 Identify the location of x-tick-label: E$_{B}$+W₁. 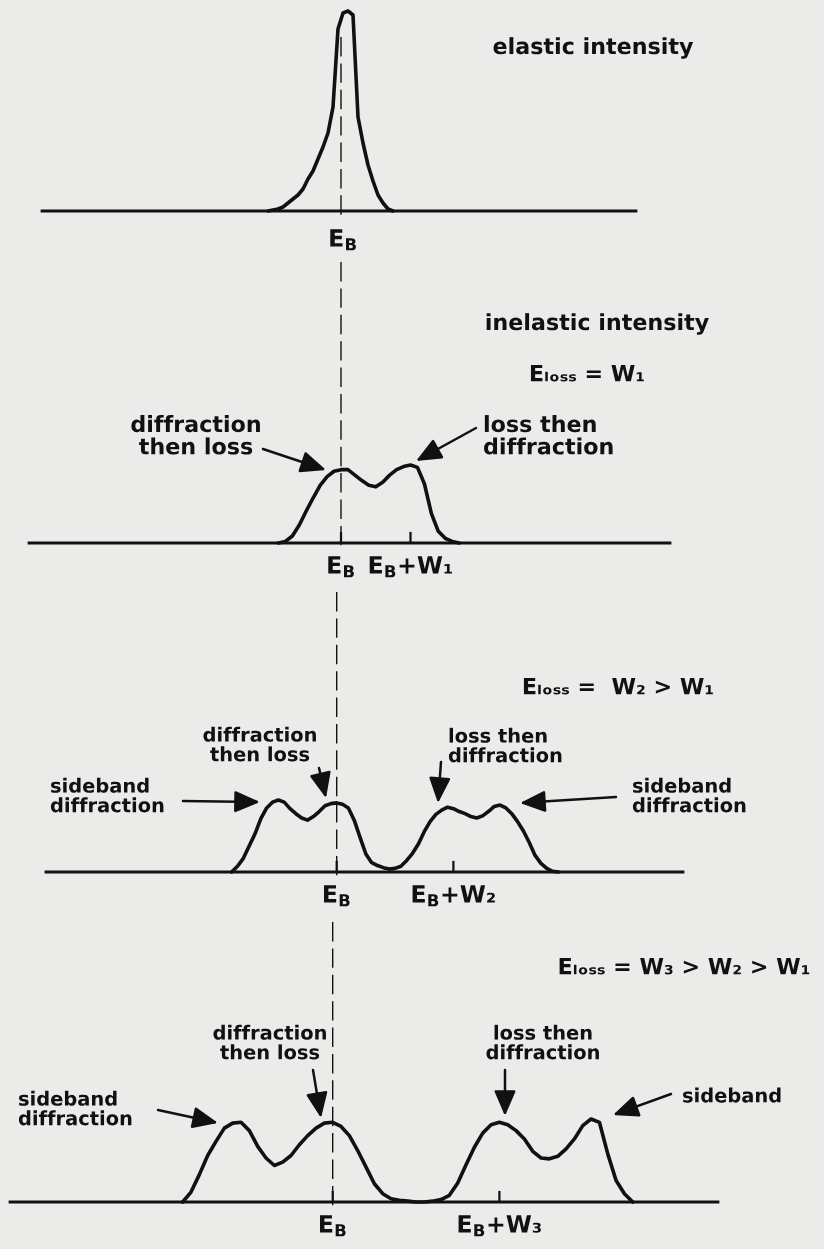
(410, 567).